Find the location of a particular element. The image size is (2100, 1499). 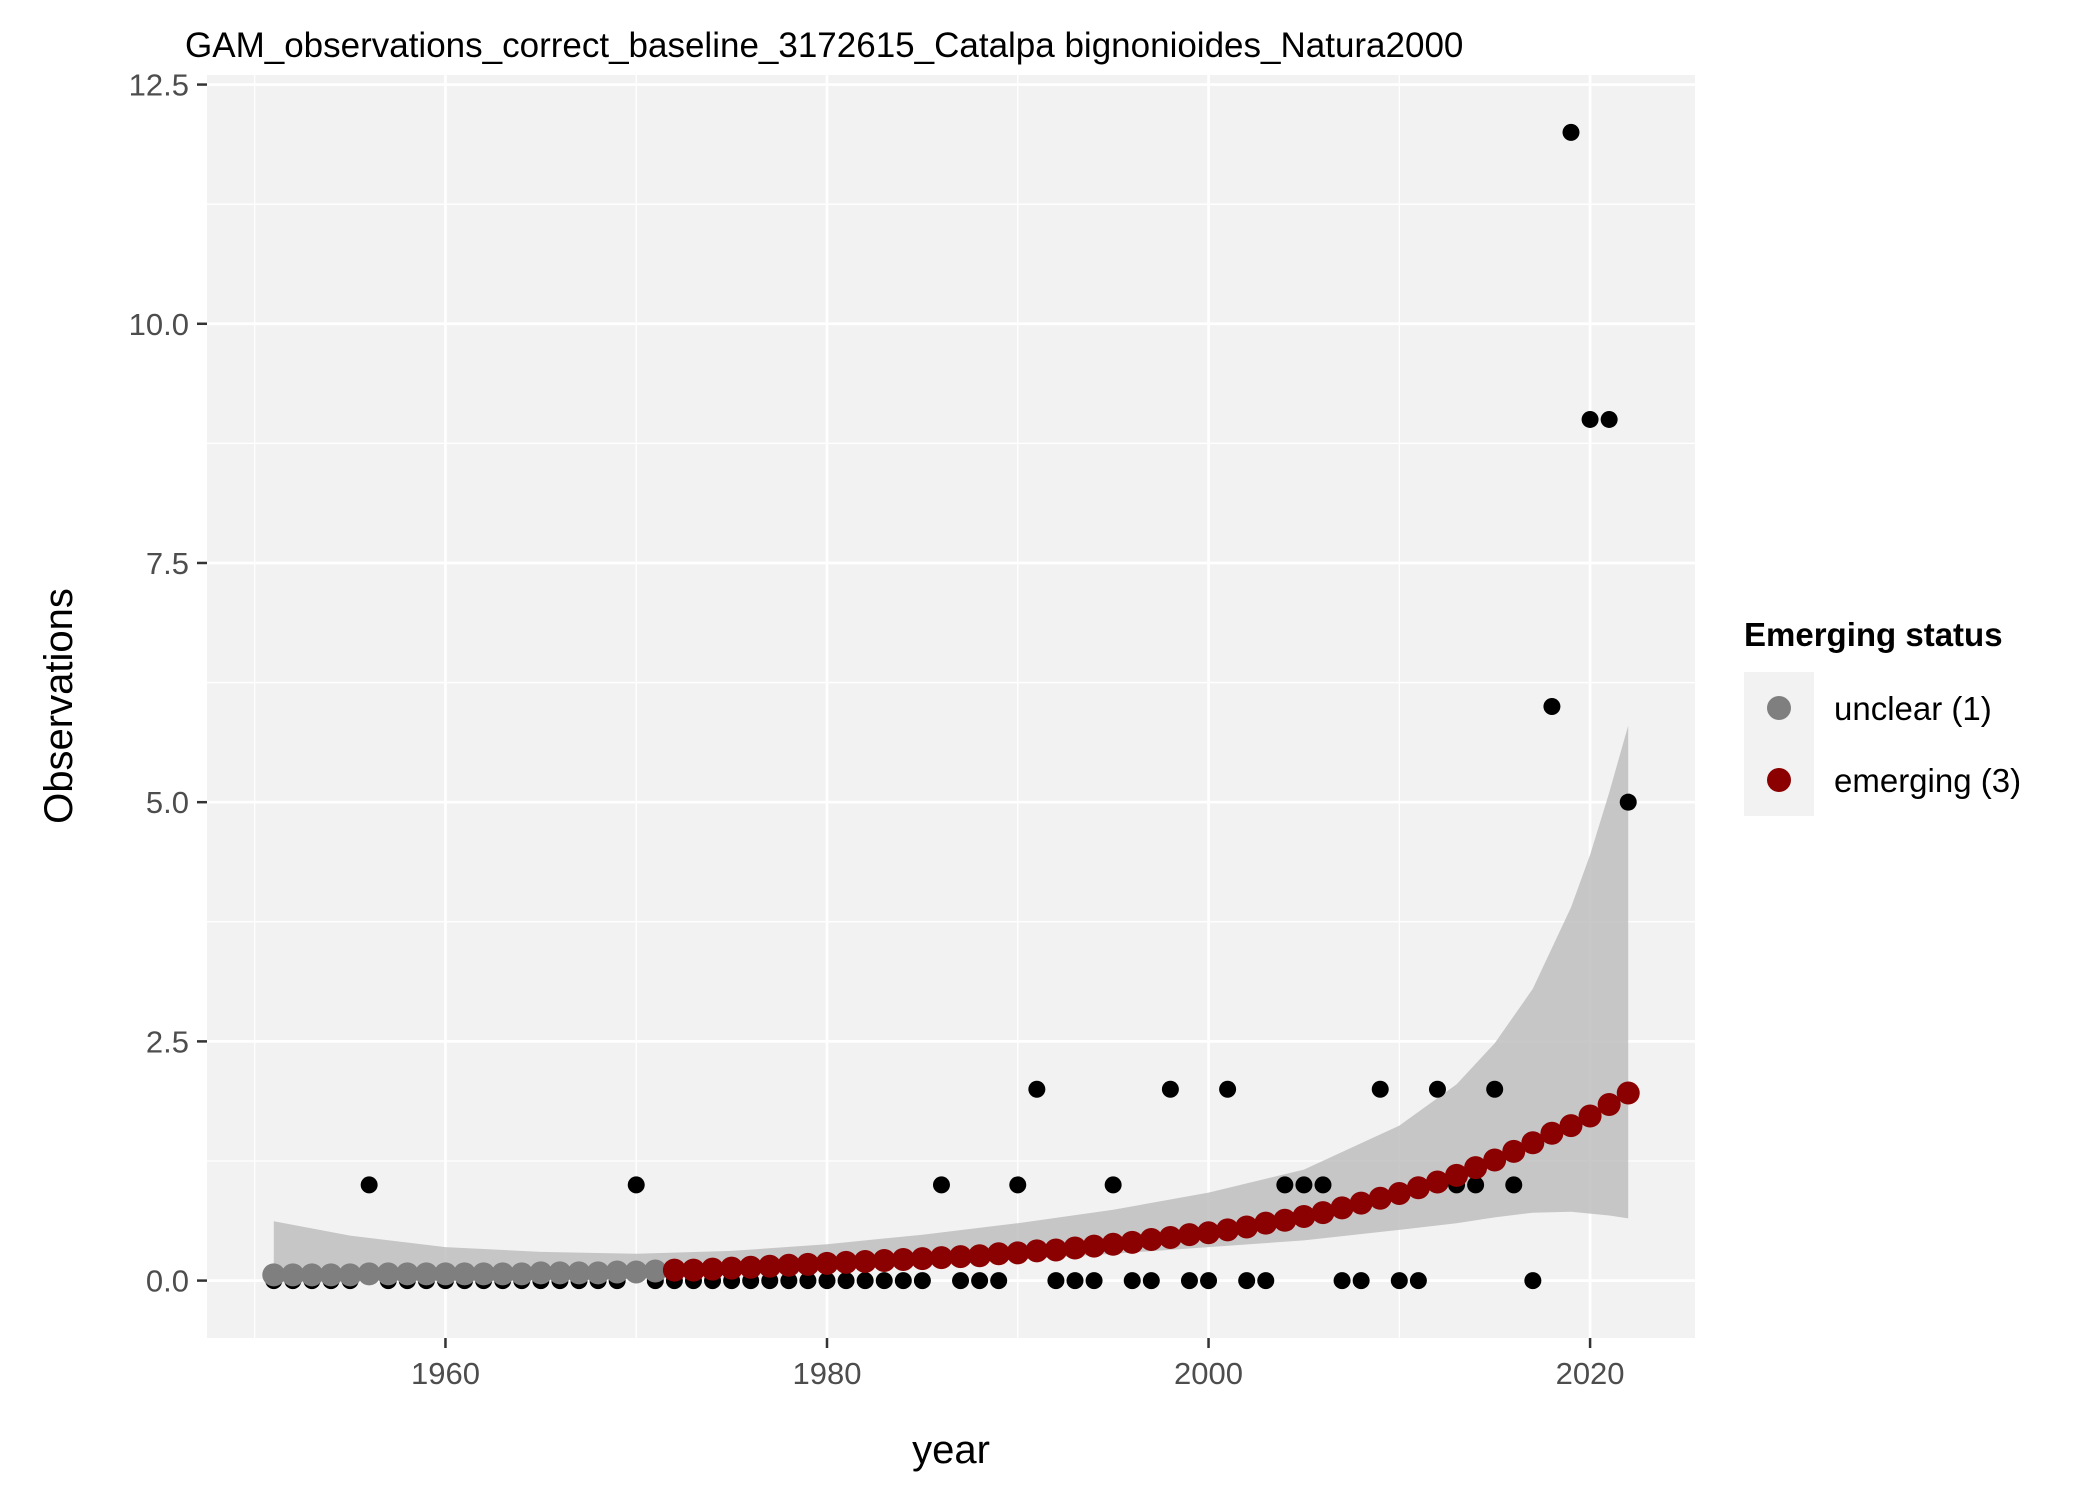

y-tick-label: 12.5 is located at coordinates (159, 85).